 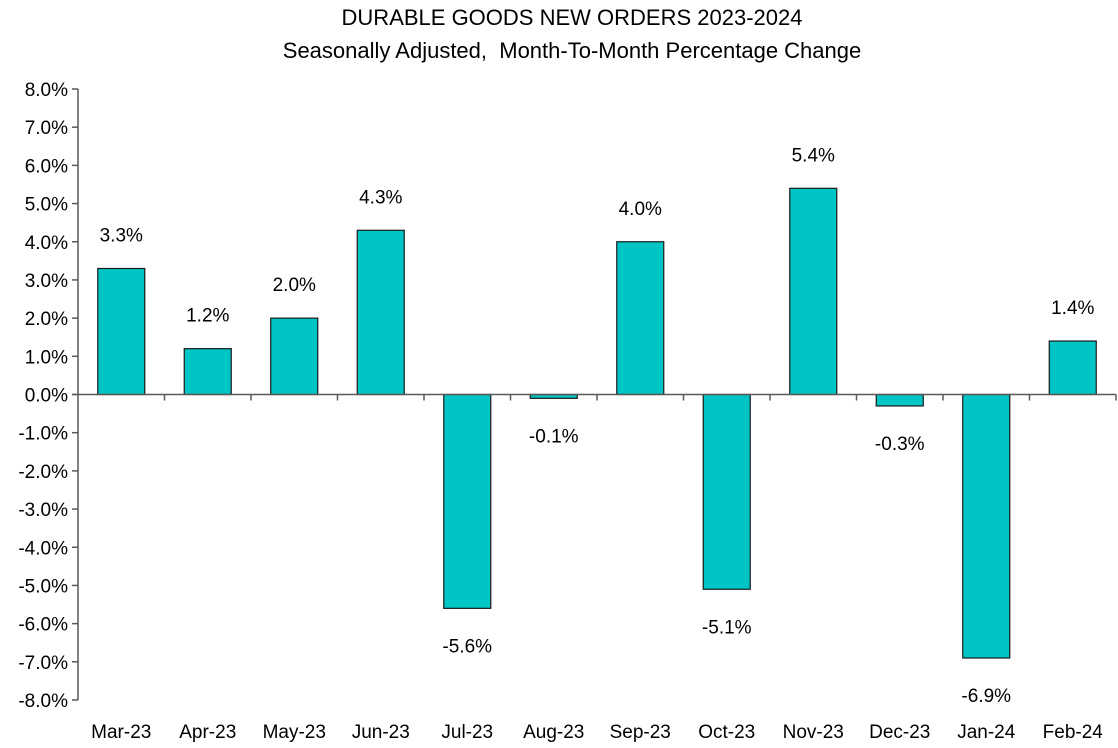 I want to click on data-label: -0.1%, so click(x=554, y=436).